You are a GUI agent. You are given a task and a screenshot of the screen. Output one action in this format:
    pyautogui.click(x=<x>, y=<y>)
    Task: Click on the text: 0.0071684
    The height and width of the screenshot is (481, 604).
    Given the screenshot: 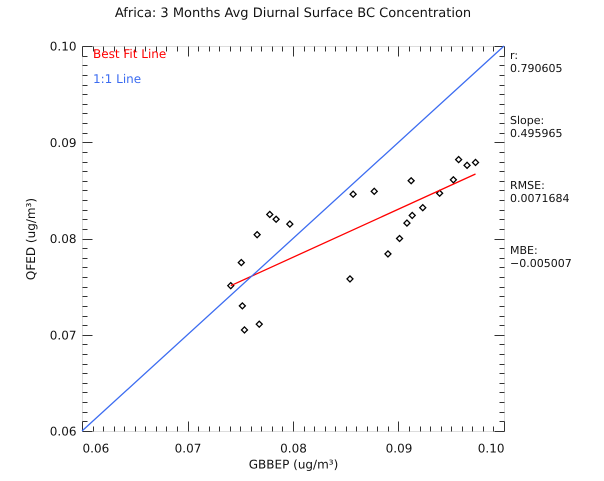 What is the action you would take?
    pyautogui.click(x=540, y=198)
    